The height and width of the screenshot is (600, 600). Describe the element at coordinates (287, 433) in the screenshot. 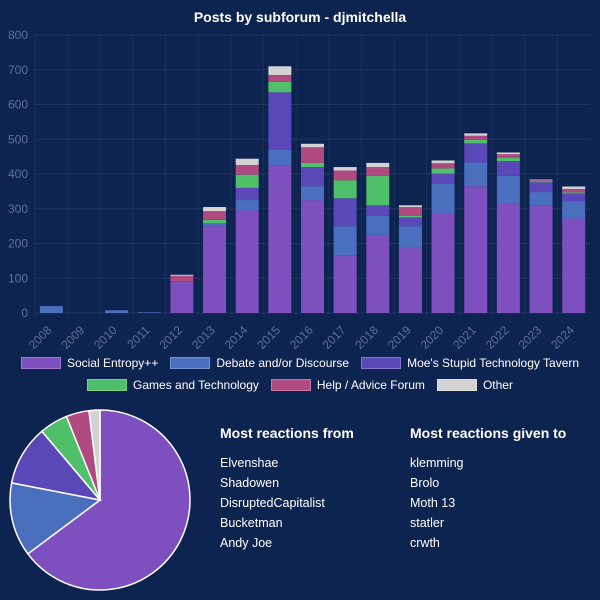

I see `reactions-from-title: Most reactions from` at that location.